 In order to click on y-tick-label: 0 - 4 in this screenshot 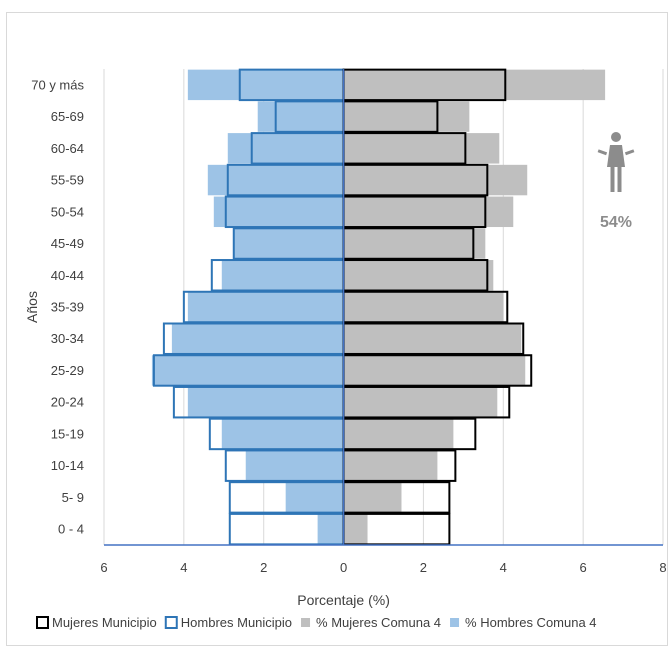, I will do `click(71, 529)`.